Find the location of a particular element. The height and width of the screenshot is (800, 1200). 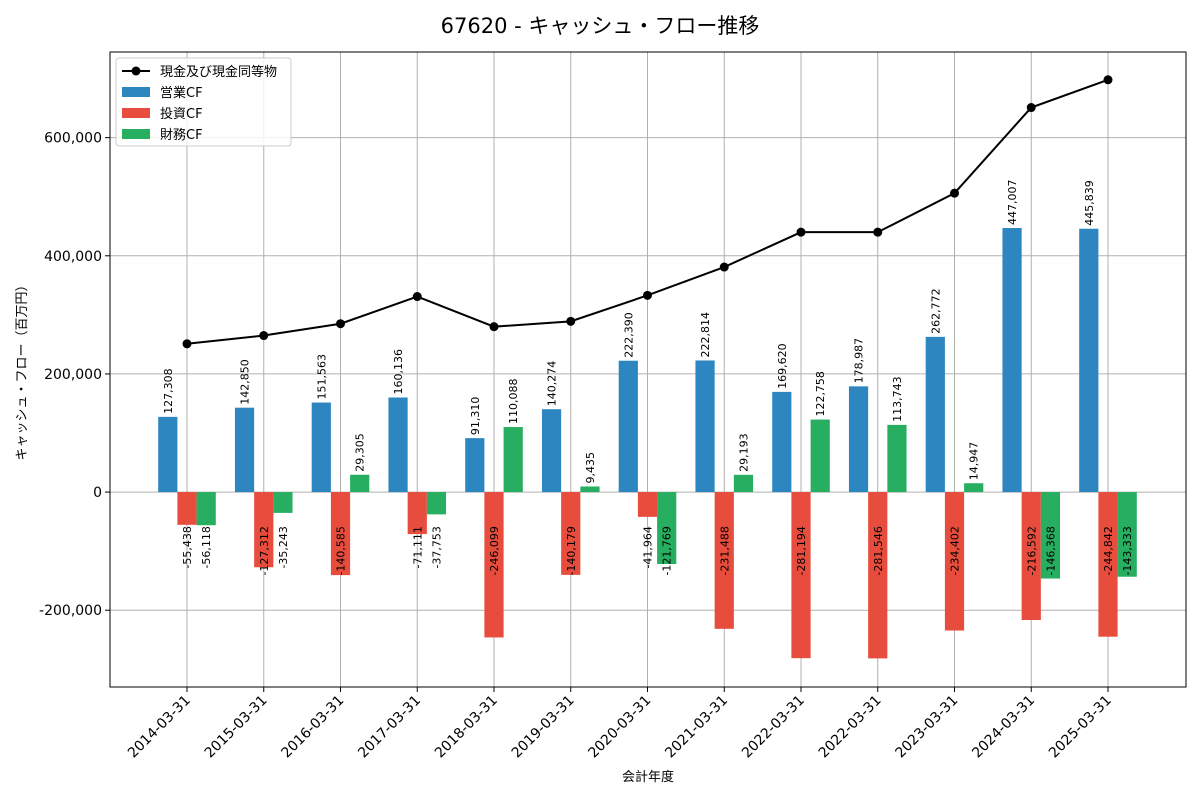

y-tick-label: 0 is located at coordinates (97, 493).